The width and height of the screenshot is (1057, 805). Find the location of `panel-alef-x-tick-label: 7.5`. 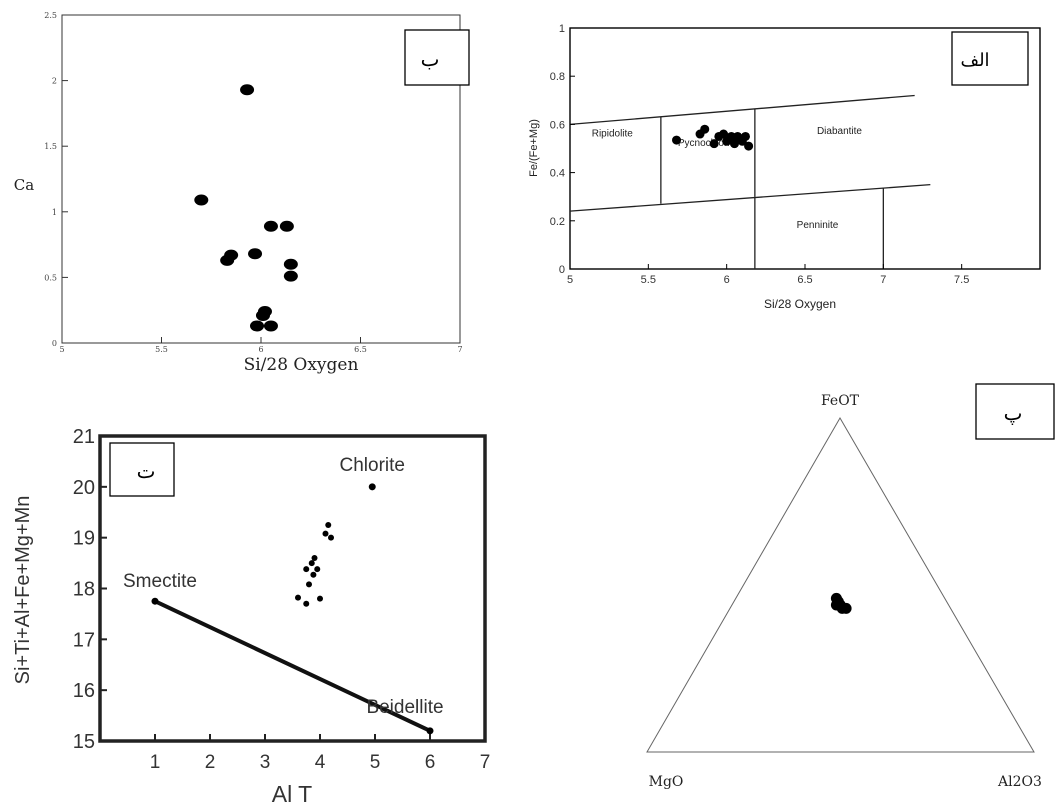

panel-alef-x-tick-label: 7.5 is located at coordinates (961, 280).